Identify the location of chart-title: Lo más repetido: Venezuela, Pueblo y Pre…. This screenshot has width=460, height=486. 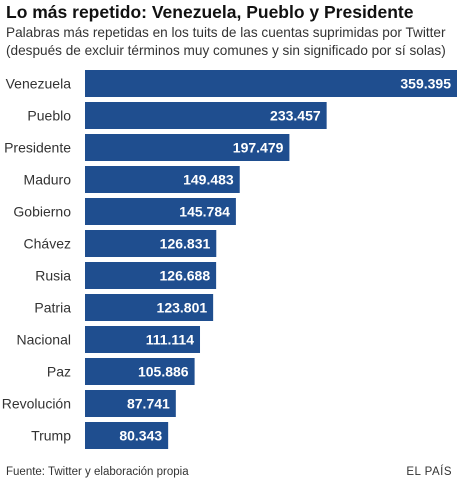
(210, 12).